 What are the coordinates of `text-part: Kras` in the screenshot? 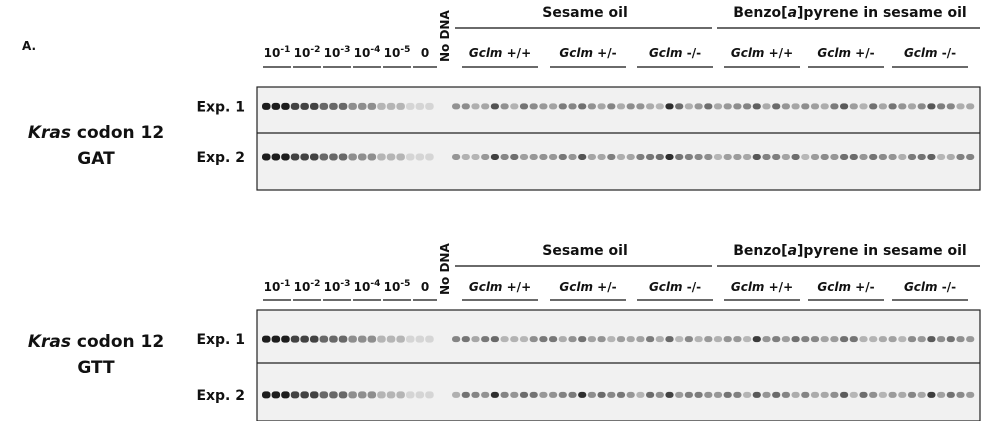 It's located at (49, 342).